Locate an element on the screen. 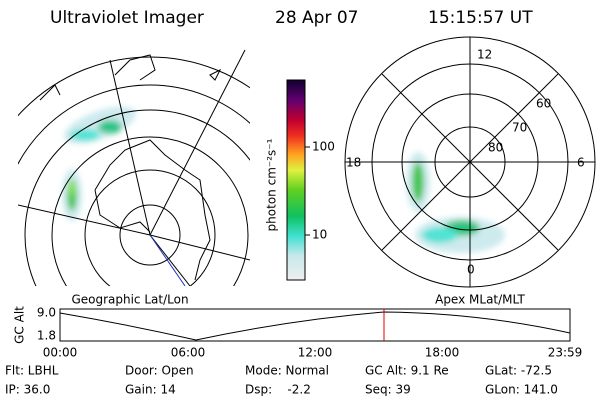 This screenshot has height=400, width=600. status-field: GLat: -72.5 is located at coordinates (518, 371).